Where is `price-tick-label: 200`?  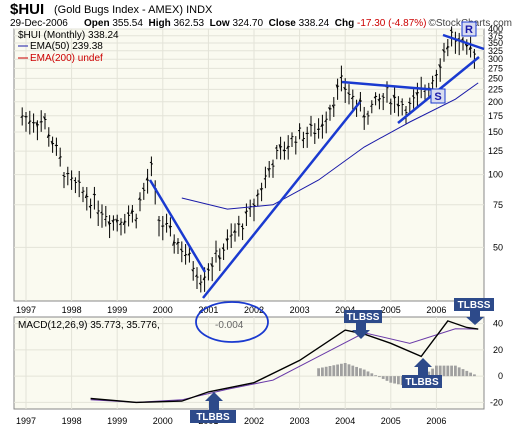 price-tick-label: 200 is located at coordinates (495, 102).